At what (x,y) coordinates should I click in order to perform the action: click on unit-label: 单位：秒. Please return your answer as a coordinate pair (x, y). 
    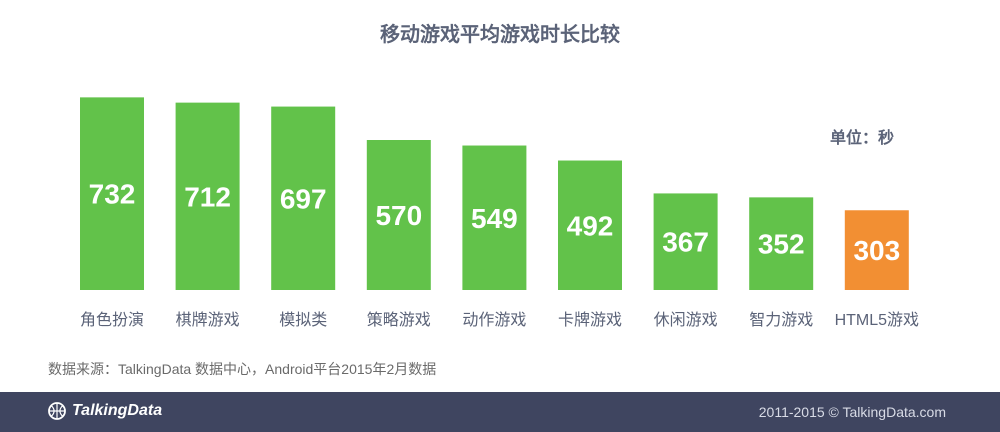
    Looking at the image, I should click on (862, 138).